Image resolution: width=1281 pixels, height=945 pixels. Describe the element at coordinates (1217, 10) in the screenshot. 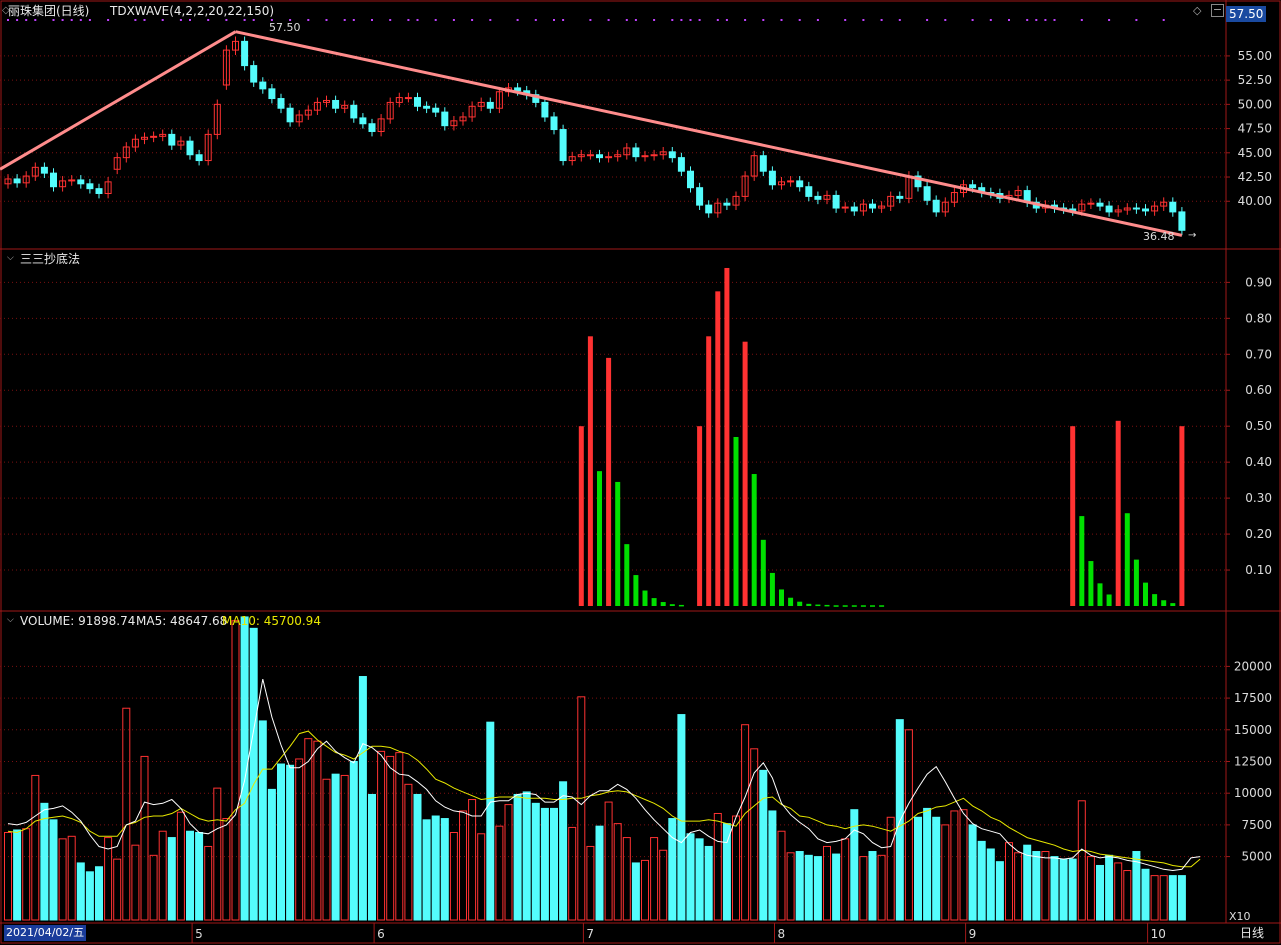

I see `minus-icon: −` at that location.